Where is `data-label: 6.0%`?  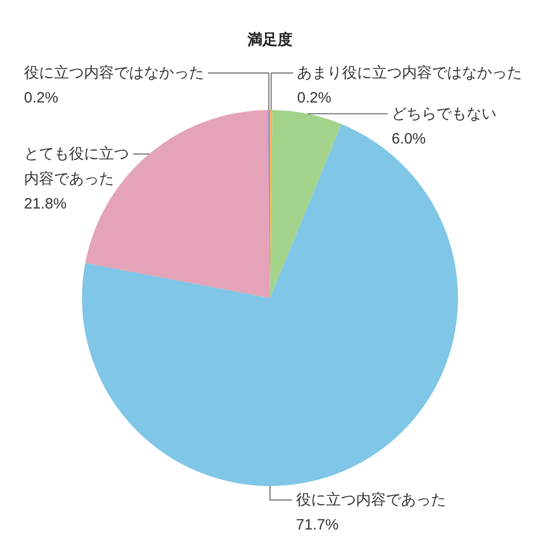 data-label: 6.0% is located at coordinates (409, 139).